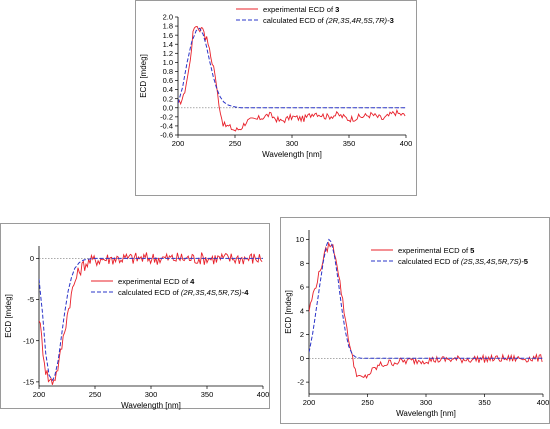  I want to click on legend-label: calculated ECD of (2R,3S,4R,5S,7R)-3, so click(328, 20).